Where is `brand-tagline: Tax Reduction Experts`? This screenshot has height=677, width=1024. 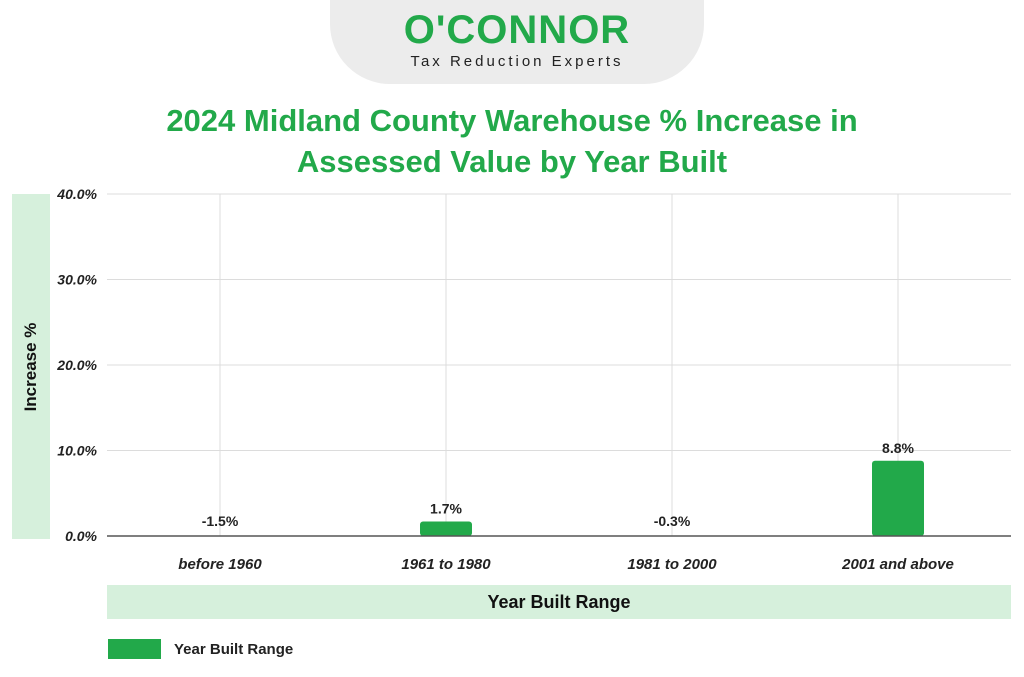
brand-tagline: Tax Reduction Experts is located at coordinates (517, 61).